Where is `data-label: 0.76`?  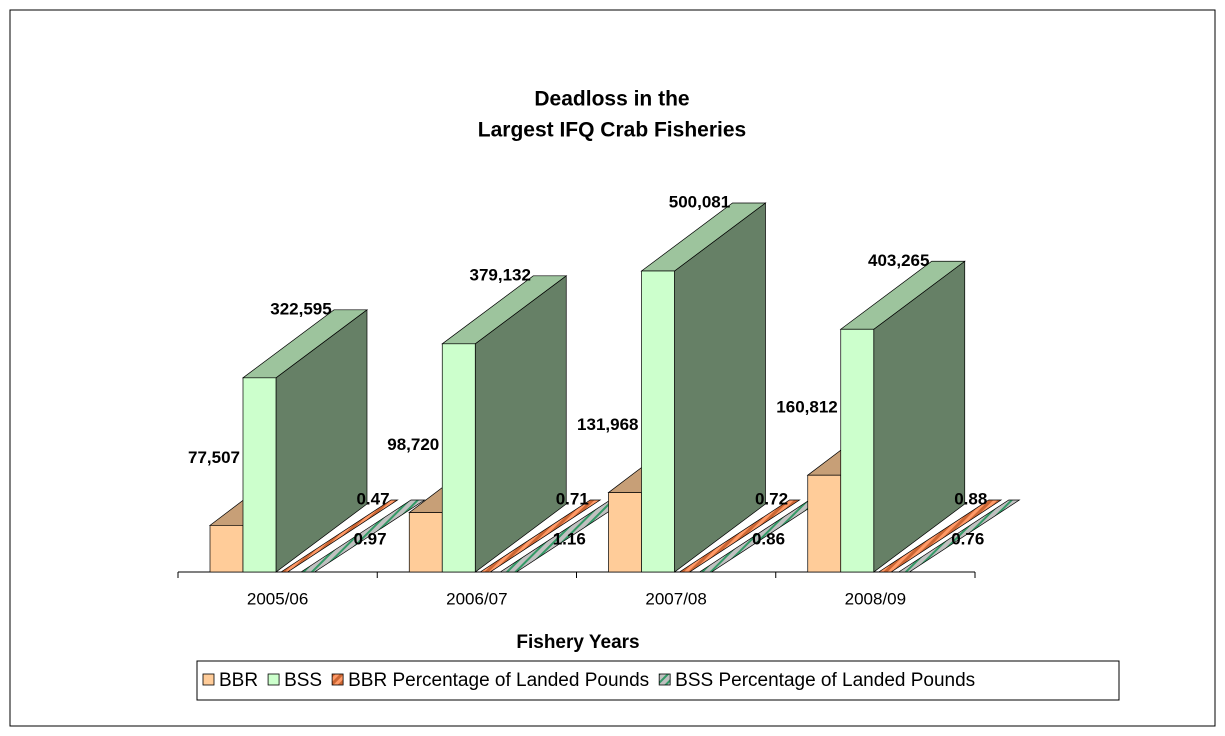
data-label: 0.76 is located at coordinates (967, 538).